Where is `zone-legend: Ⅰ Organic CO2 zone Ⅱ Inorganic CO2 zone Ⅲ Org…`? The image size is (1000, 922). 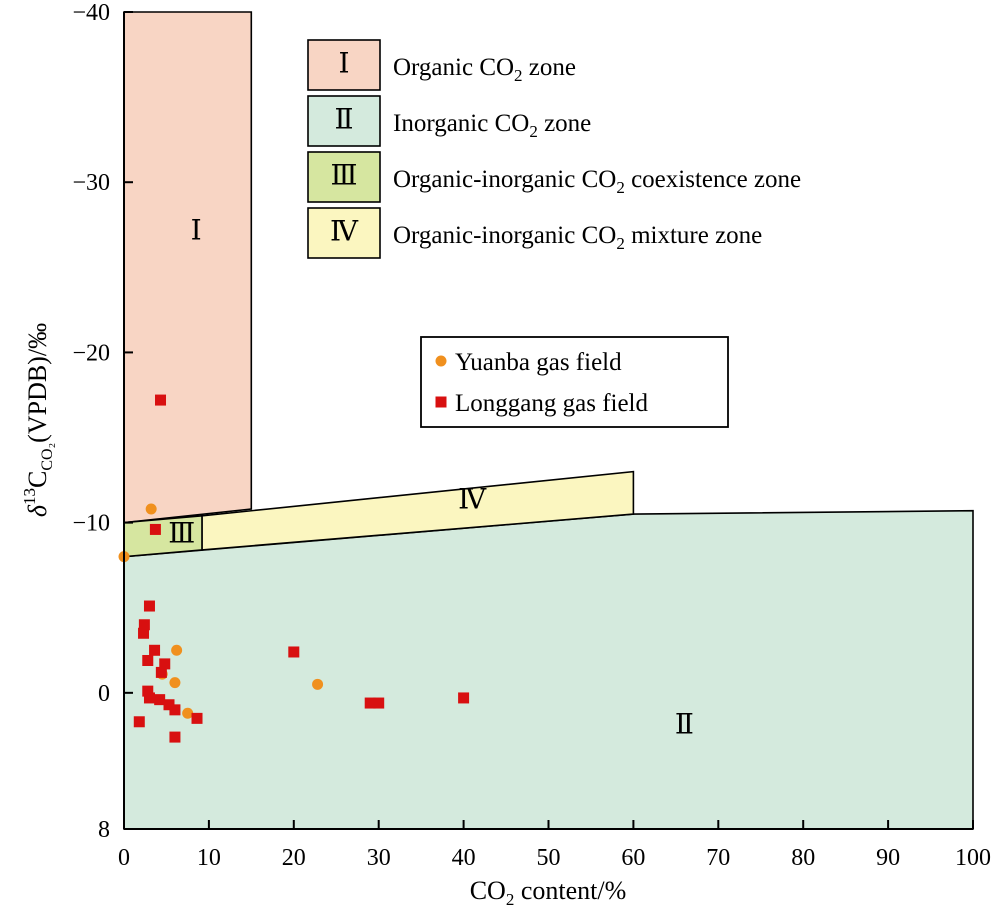
zone-legend: Ⅰ Organic CO2 zone Ⅱ Inorganic CO2 zone Ⅲ Org… is located at coordinates (554, 149).